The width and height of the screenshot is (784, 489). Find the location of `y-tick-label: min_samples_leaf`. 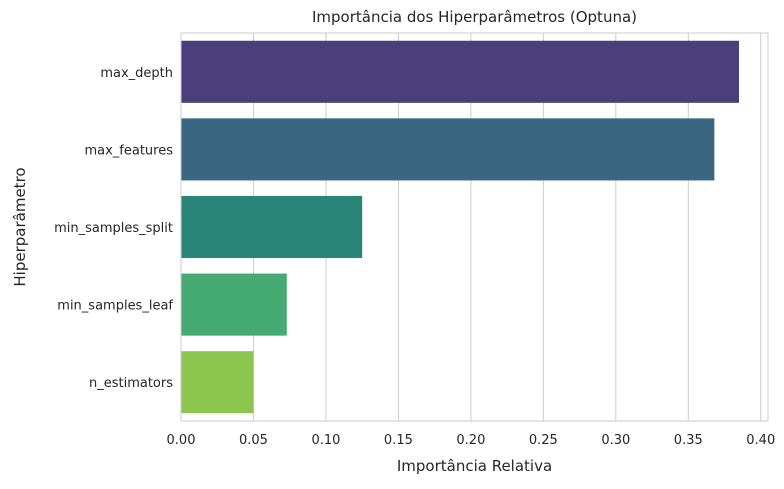

y-tick-label: min_samples_leaf is located at coordinates (115, 306).